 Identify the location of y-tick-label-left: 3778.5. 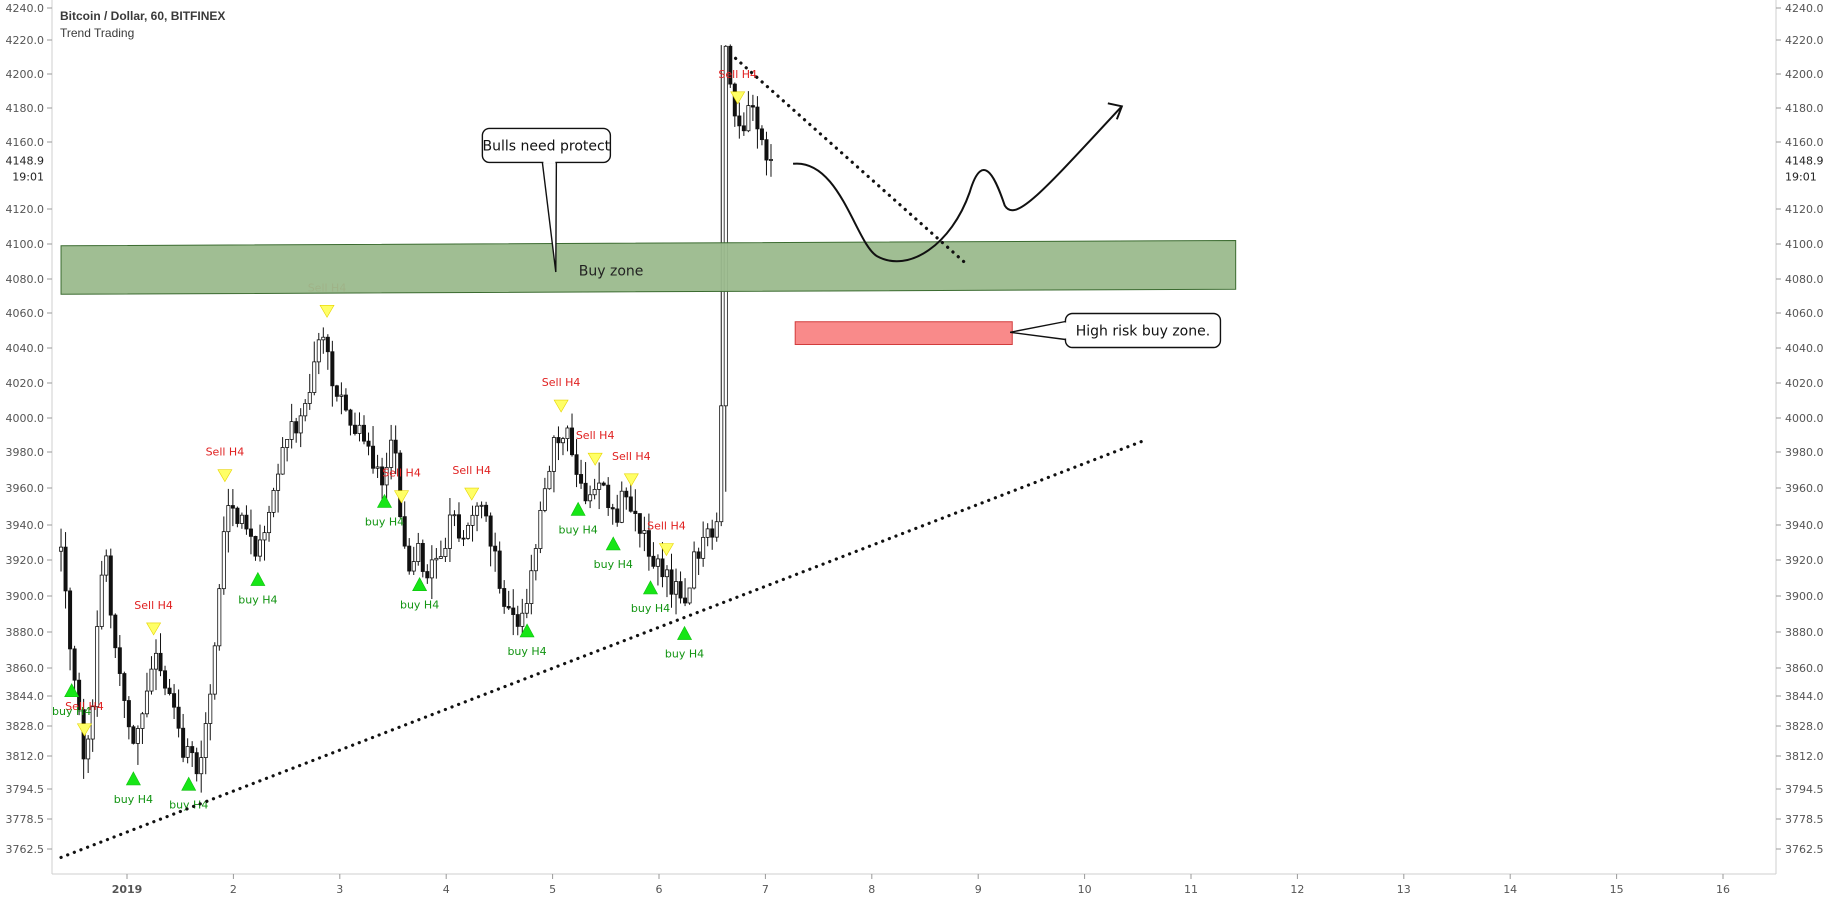
(25, 819).